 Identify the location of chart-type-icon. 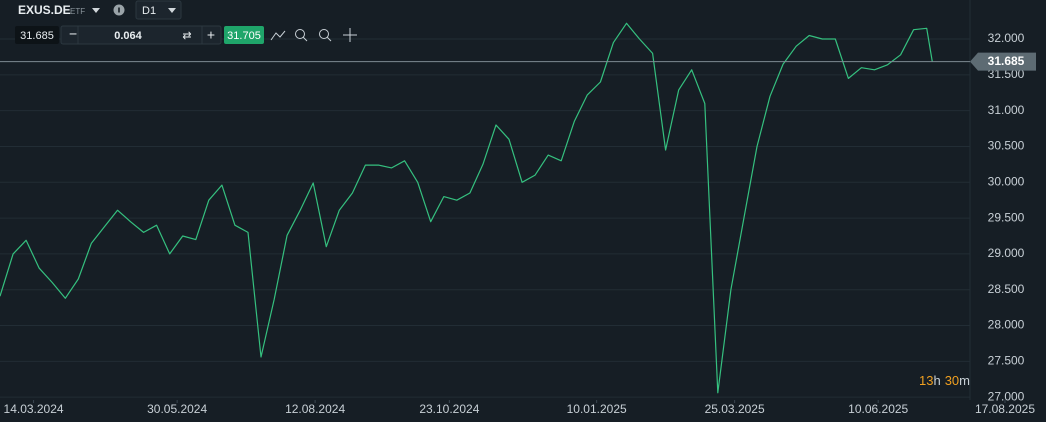
(278, 35).